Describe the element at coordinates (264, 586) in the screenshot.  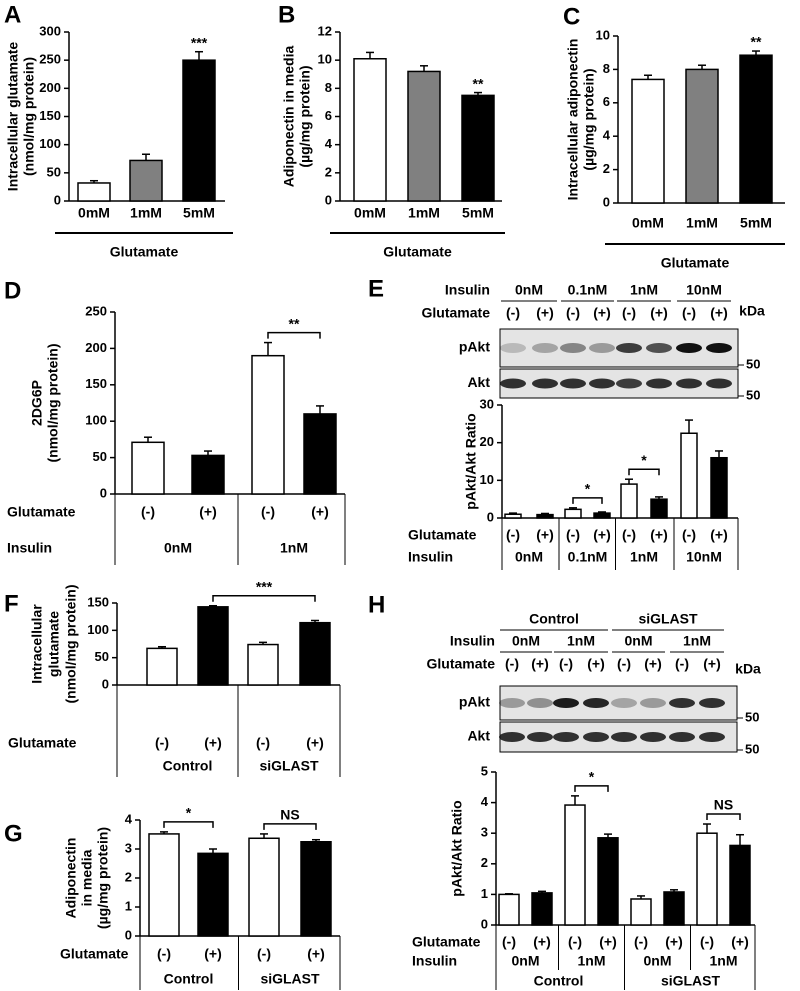
I see `significance-label: ***` at that location.